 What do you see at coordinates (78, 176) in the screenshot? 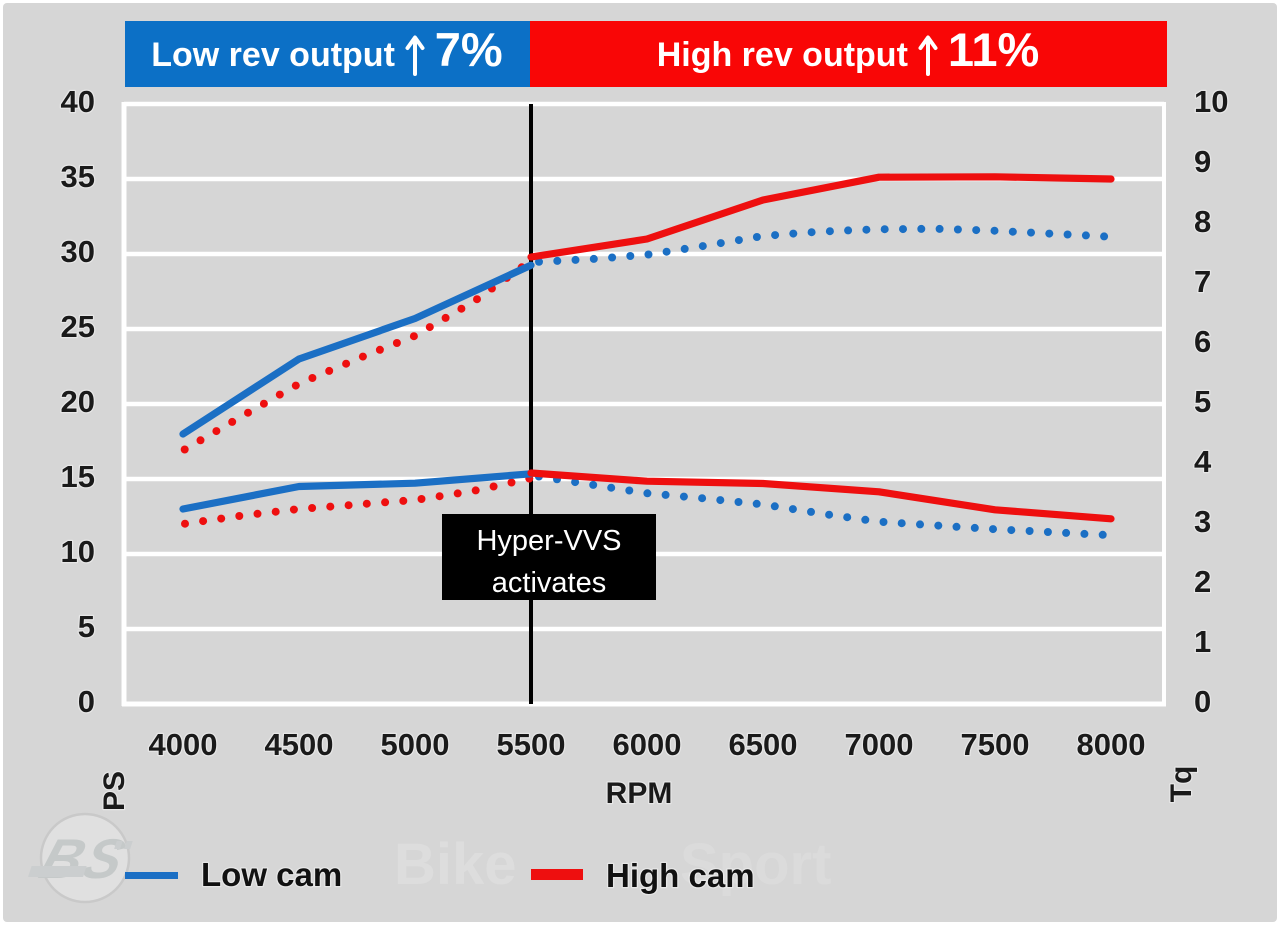
I see `svg-text: 35` at bounding box center [78, 176].